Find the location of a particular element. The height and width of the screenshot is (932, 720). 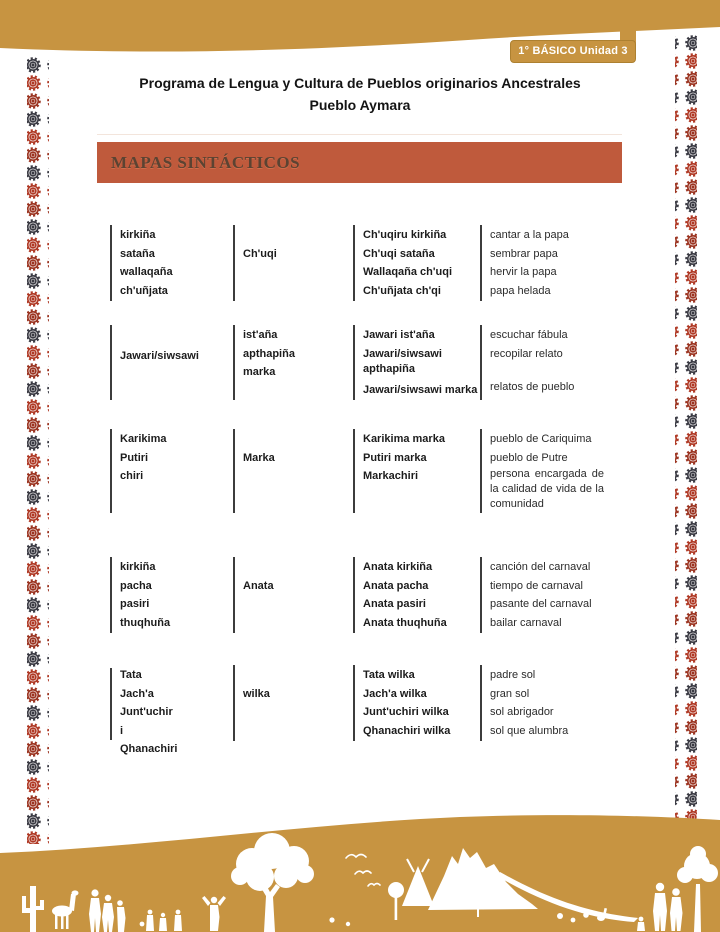

aymara-word: ch'uñjata is located at coordinates (144, 290).